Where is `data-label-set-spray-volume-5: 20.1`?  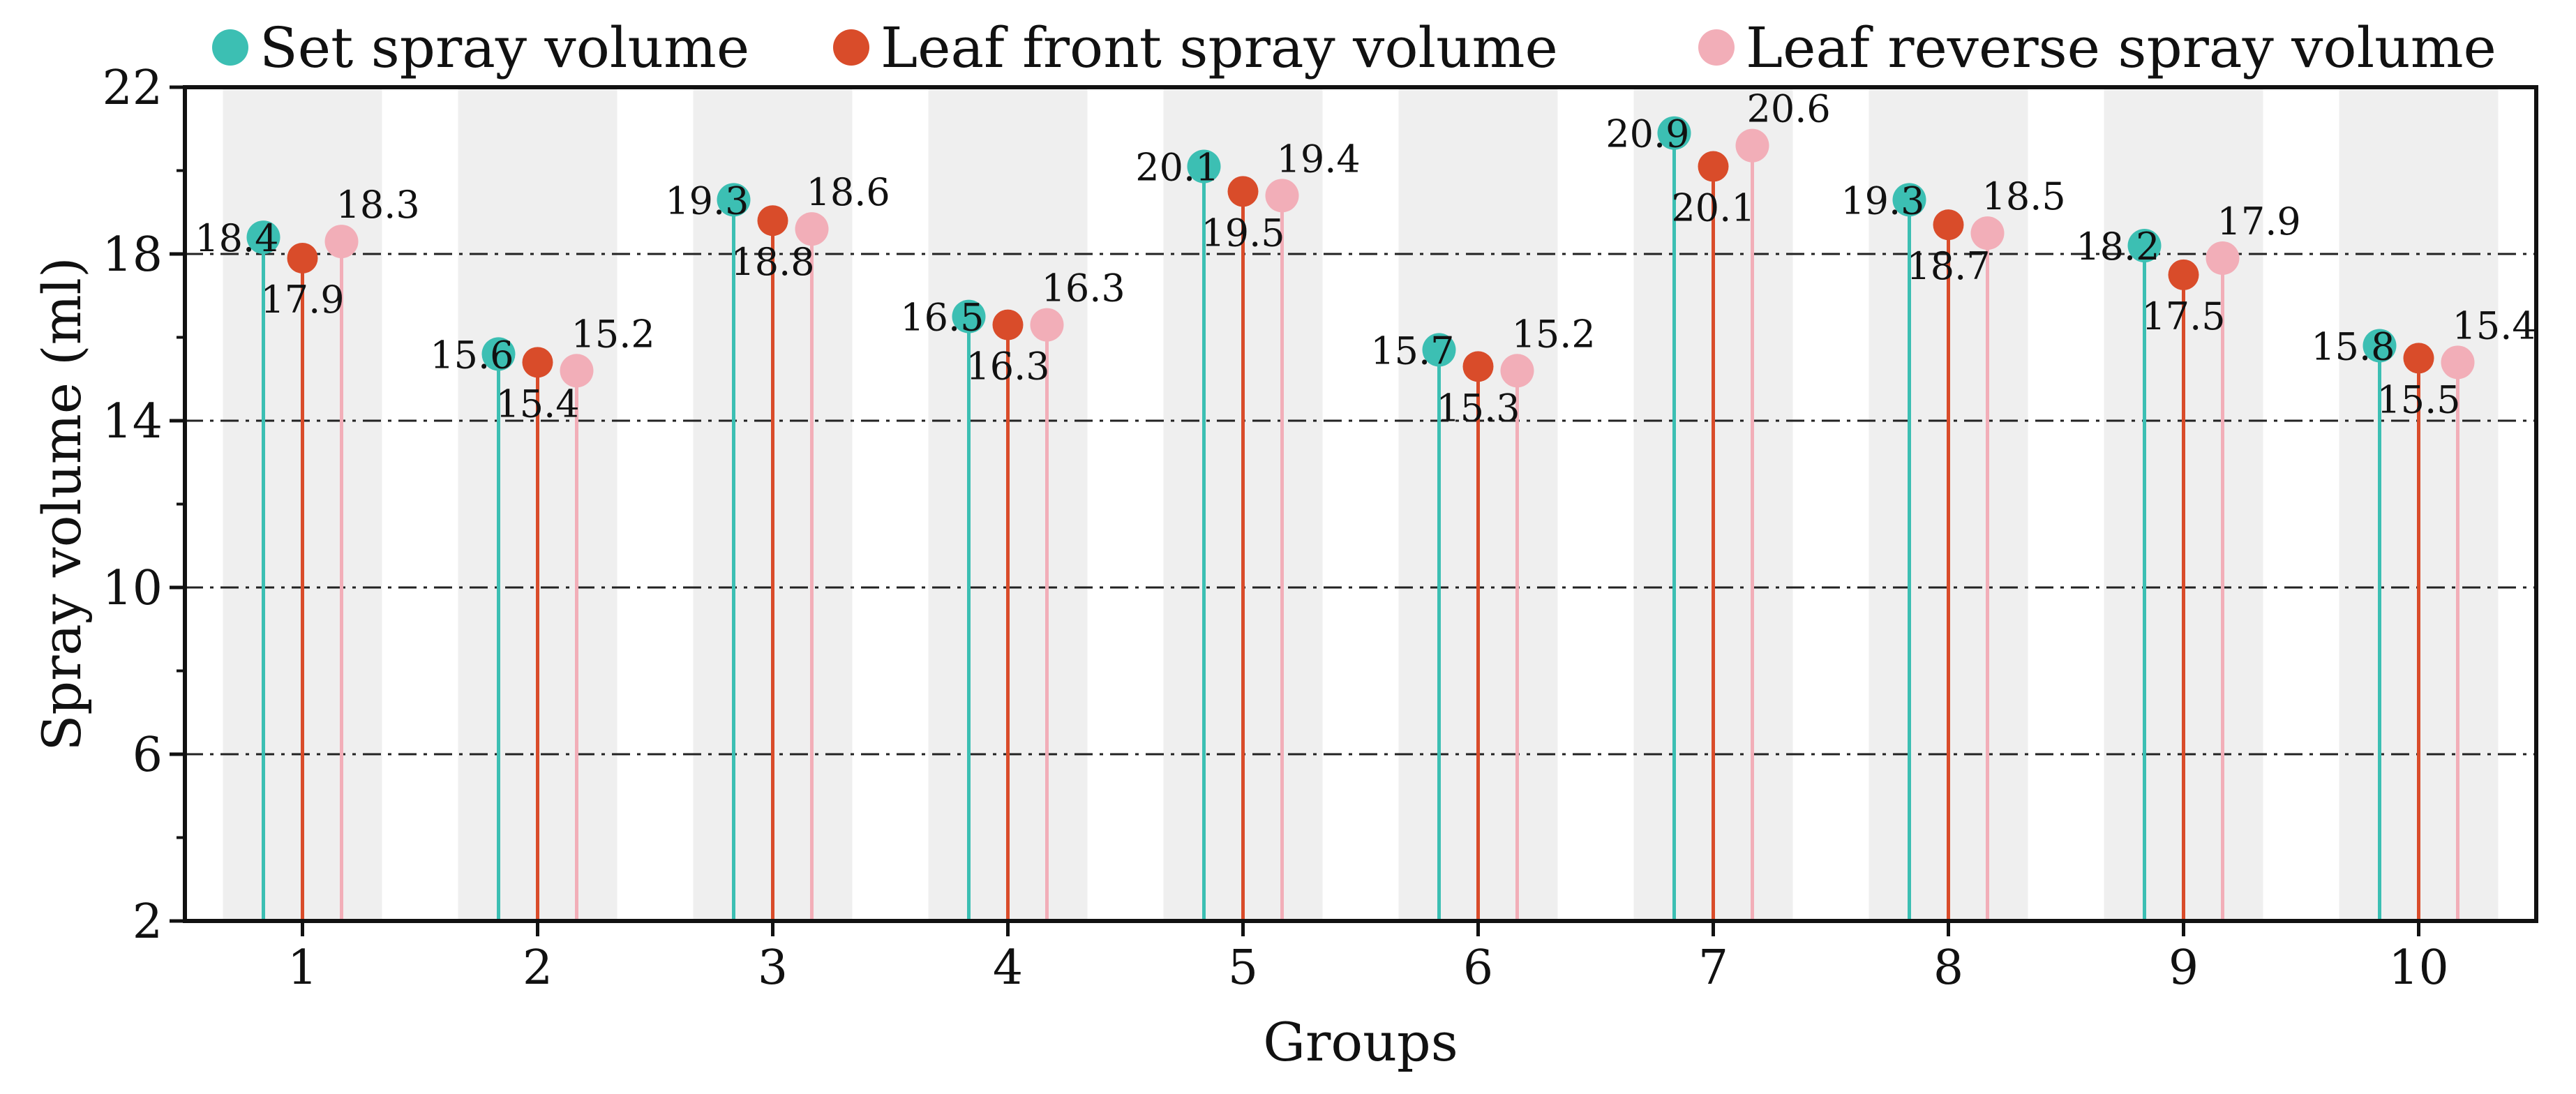
data-label-set-spray-volume-5: 20.1 is located at coordinates (1177, 168).